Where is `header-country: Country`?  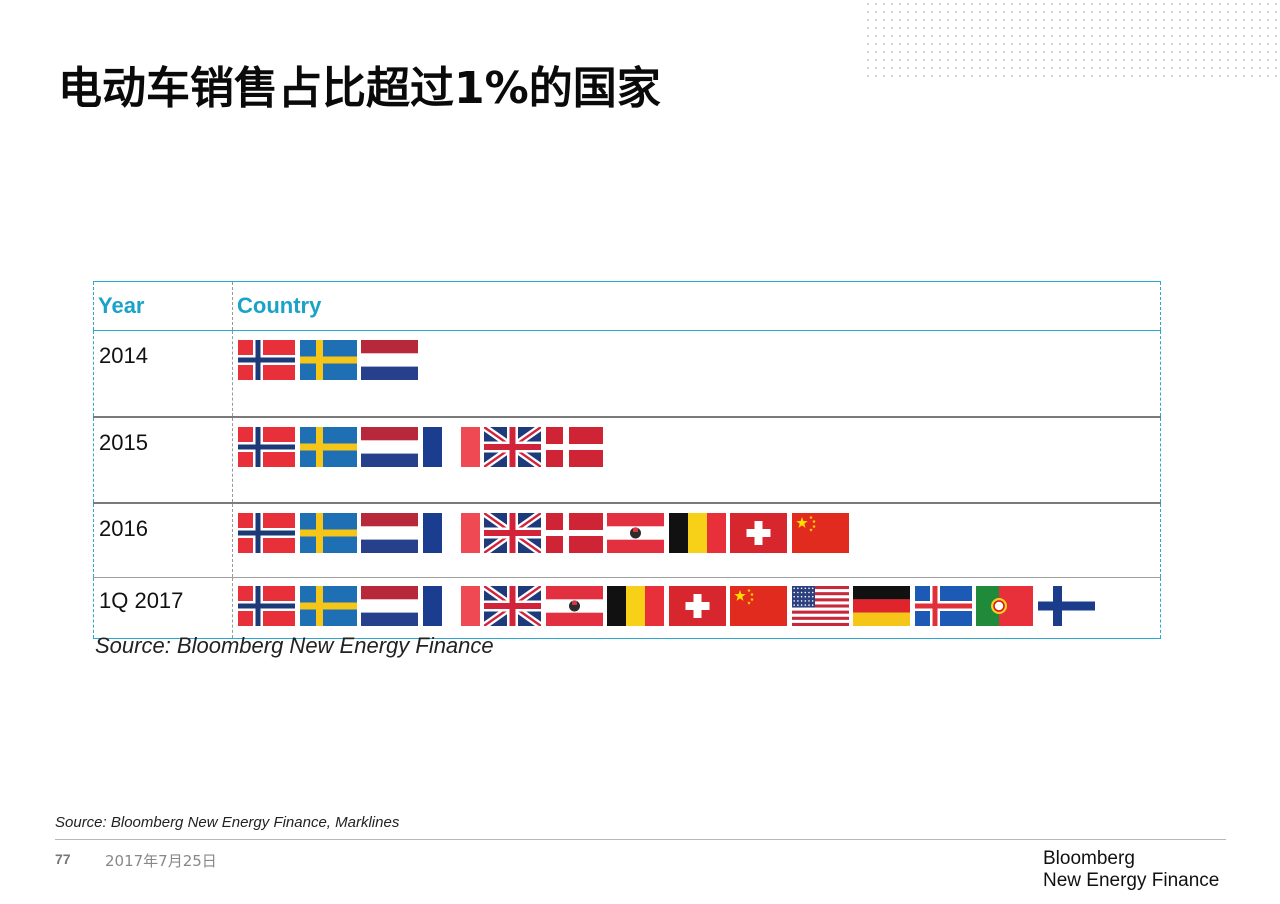
header-country: Country is located at coordinates (696, 306).